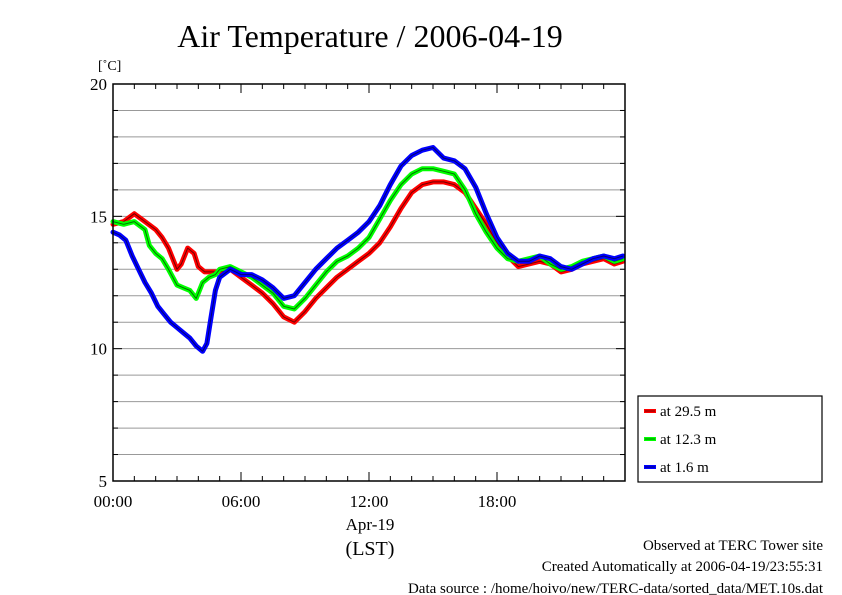  What do you see at coordinates (688, 440) in the screenshot?
I see `legend-label: at 12.3 m` at bounding box center [688, 440].